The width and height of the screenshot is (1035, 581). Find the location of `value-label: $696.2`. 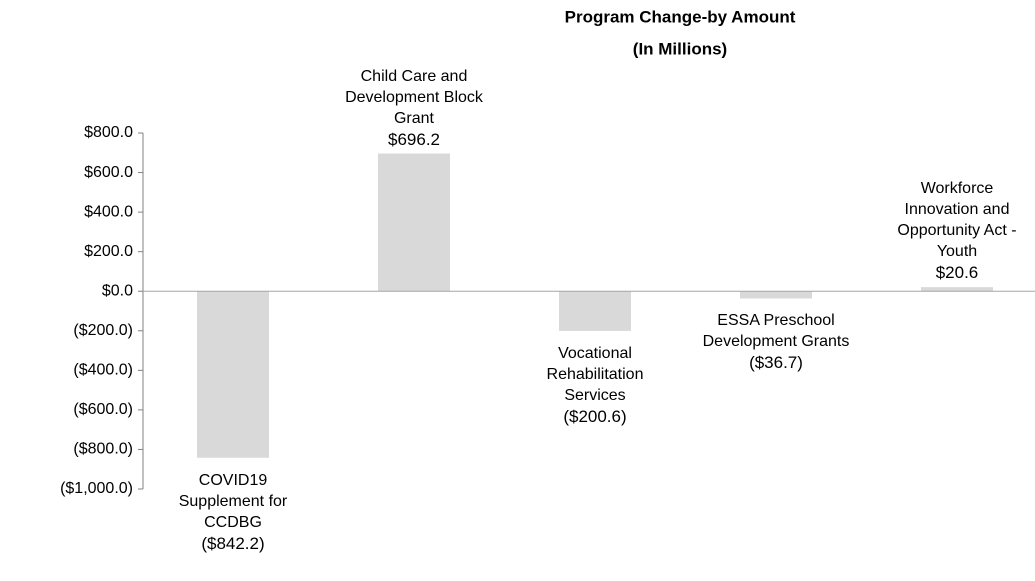

value-label: $696.2 is located at coordinates (414, 139).